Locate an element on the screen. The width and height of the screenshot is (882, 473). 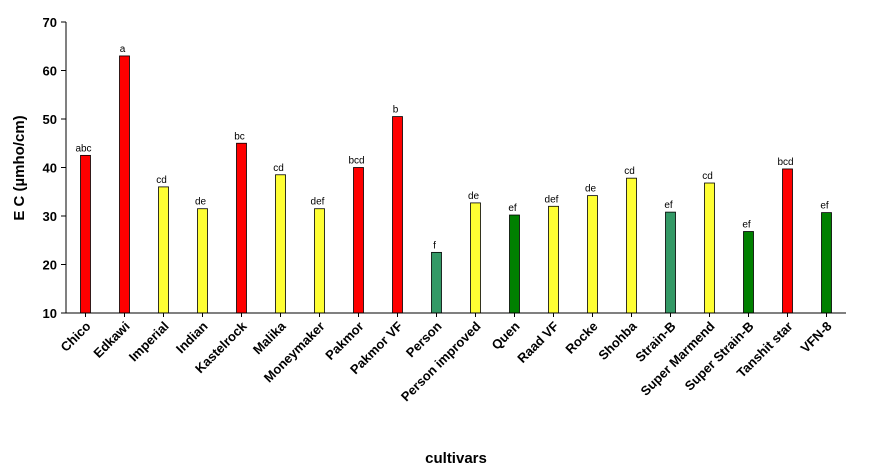
y-tick-label: 70 is located at coordinates (50, 22).